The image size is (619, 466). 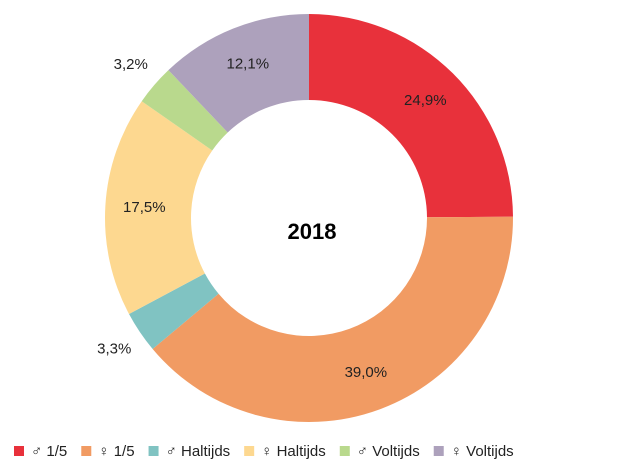 What do you see at coordinates (366, 372) in the screenshot?
I see `data-label: 39,0%` at bounding box center [366, 372].